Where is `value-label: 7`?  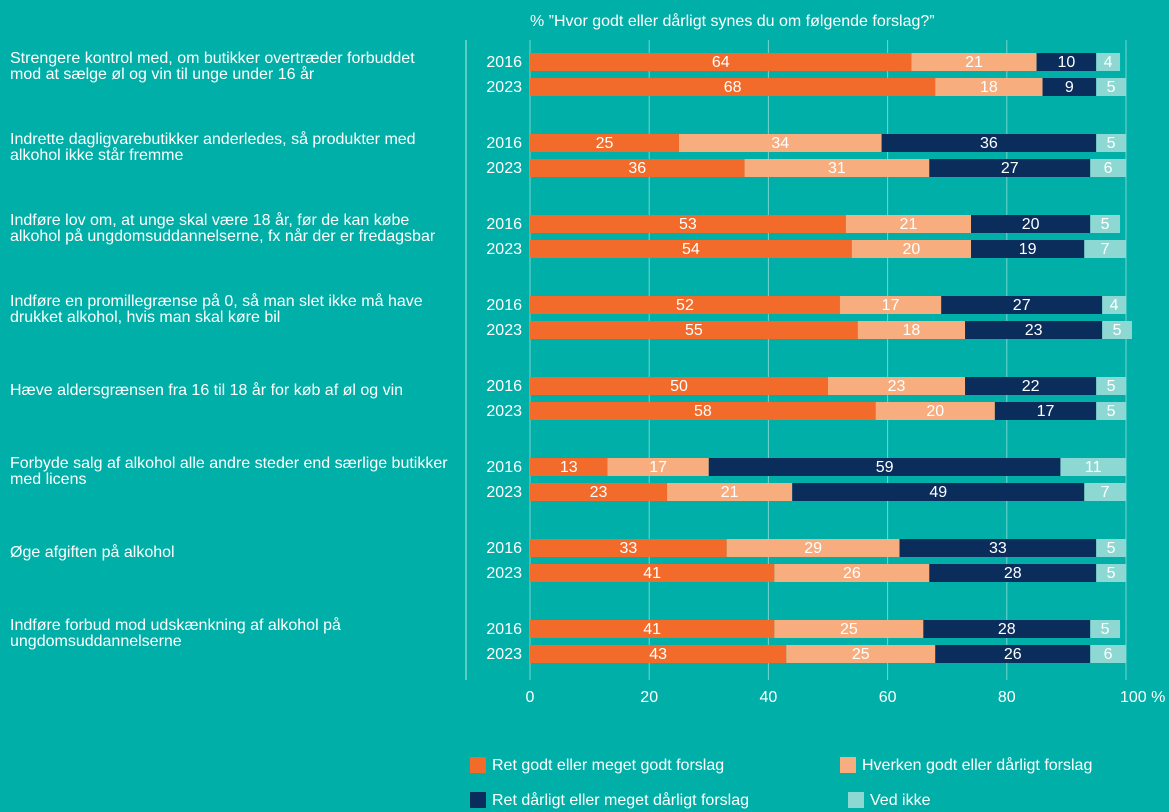 value-label: 7 is located at coordinates (1105, 492).